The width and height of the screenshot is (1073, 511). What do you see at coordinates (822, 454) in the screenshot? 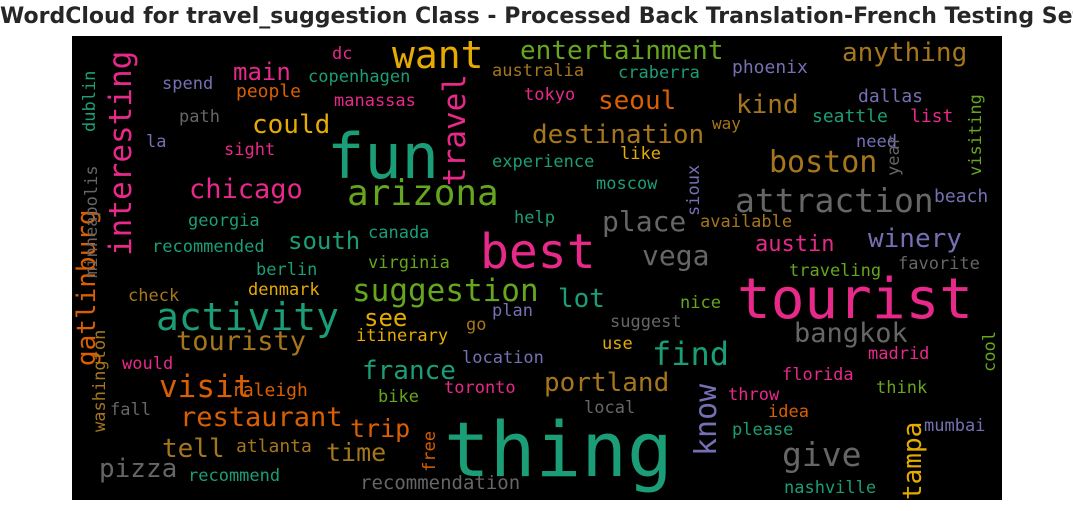
I see `word-give: give` at bounding box center [822, 454].